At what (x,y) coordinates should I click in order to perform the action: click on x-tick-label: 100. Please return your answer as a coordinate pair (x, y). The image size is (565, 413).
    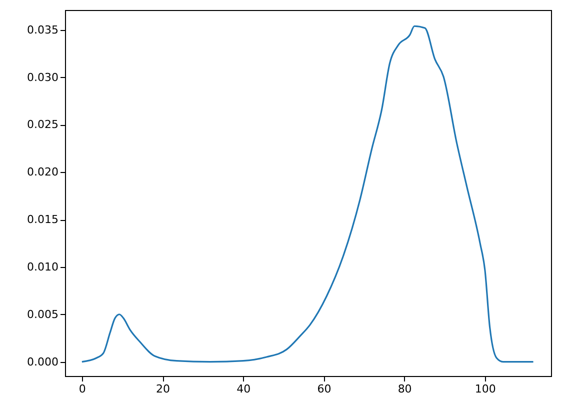
    Looking at the image, I should click on (485, 389).